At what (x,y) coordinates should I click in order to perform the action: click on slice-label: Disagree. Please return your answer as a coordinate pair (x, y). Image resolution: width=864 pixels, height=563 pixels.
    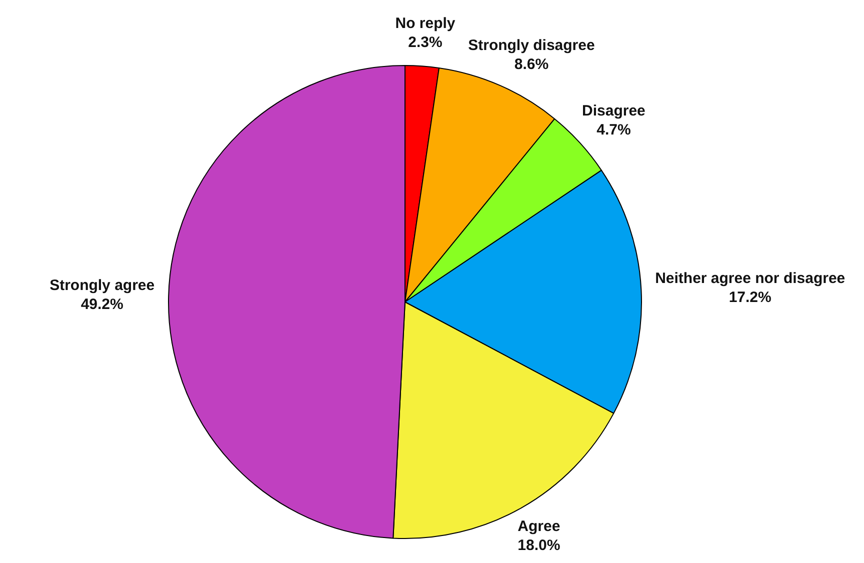
    Looking at the image, I should click on (614, 111).